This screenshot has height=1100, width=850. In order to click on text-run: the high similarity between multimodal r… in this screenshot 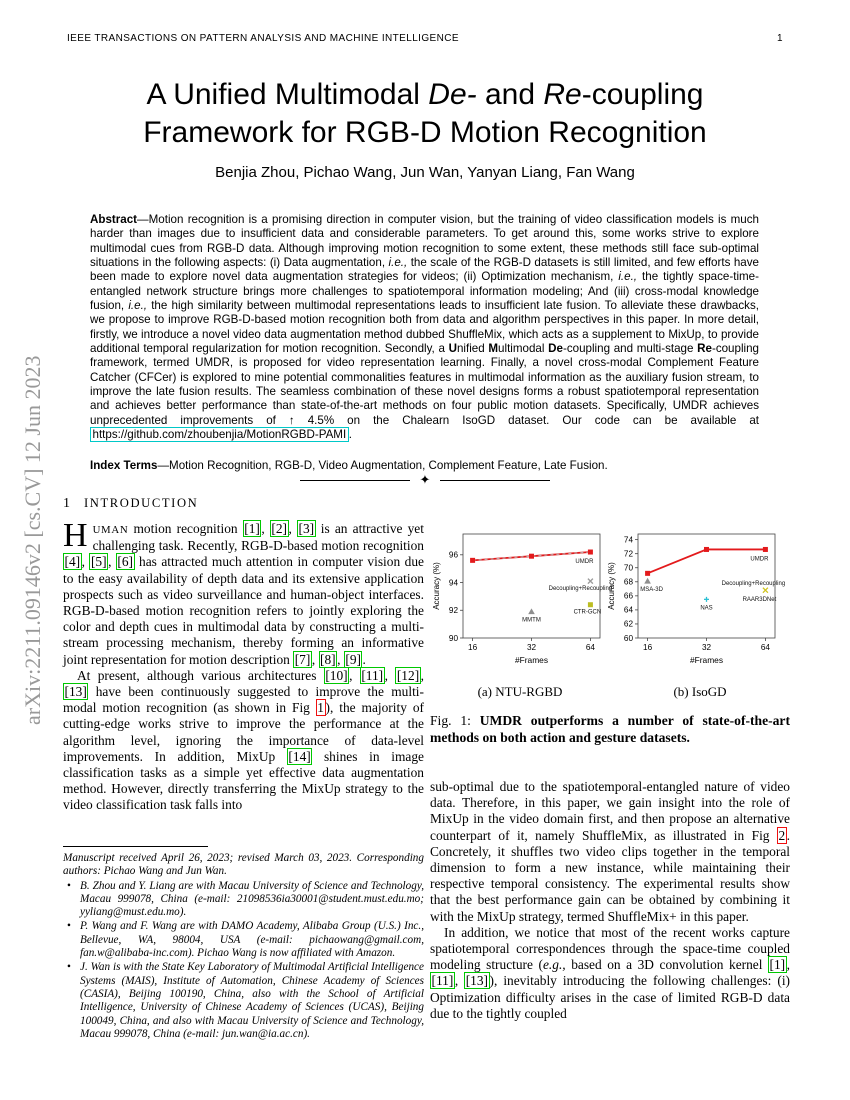, I will do `click(424, 327)`.